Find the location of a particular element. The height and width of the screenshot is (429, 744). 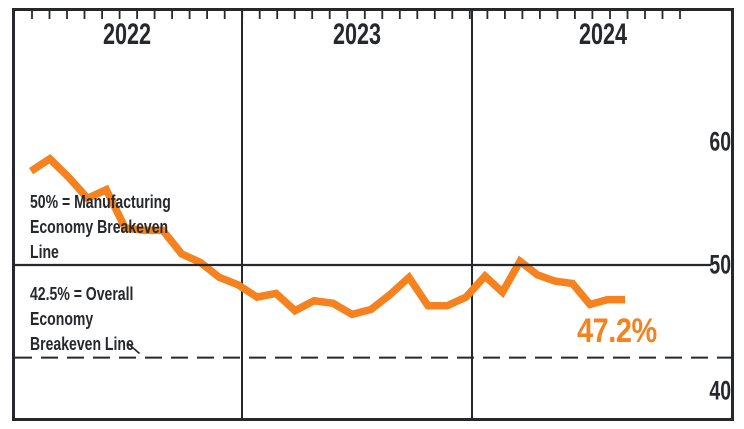

annotation-pointer-line is located at coordinates (134, 348).